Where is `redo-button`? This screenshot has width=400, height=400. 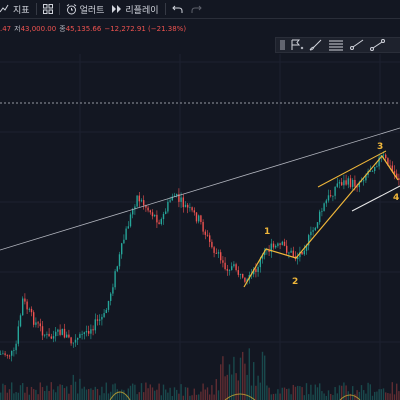
redo-button is located at coordinates (196, 9).